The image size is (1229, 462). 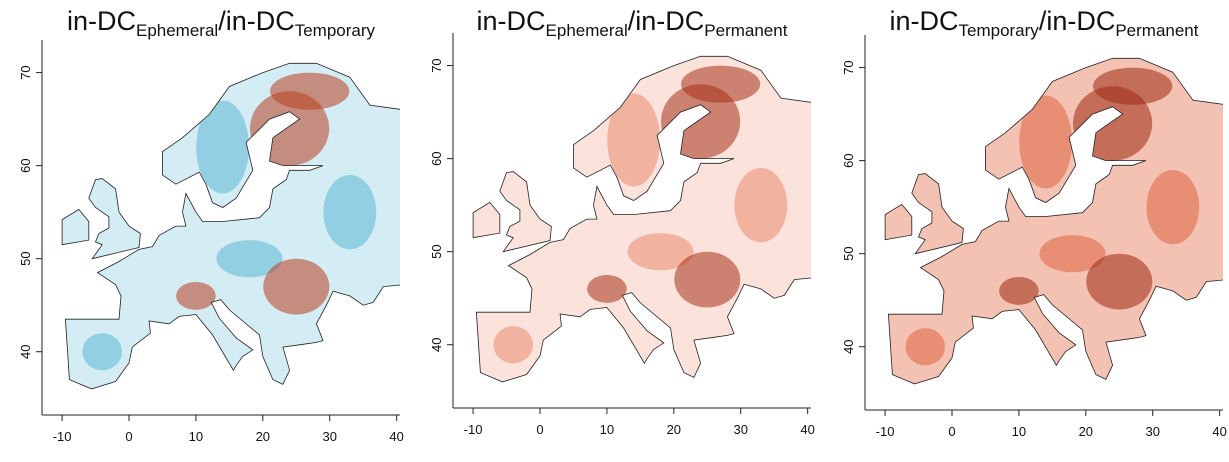 I want to click on panel-title: in-DCEphemeral/in-DCTemporary, so click(x=221, y=23).